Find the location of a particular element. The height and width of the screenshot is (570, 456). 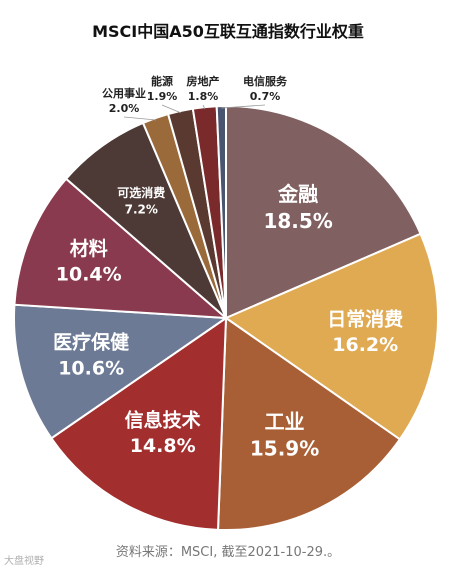

slice-value-label: 16.2% is located at coordinates (365, 345).